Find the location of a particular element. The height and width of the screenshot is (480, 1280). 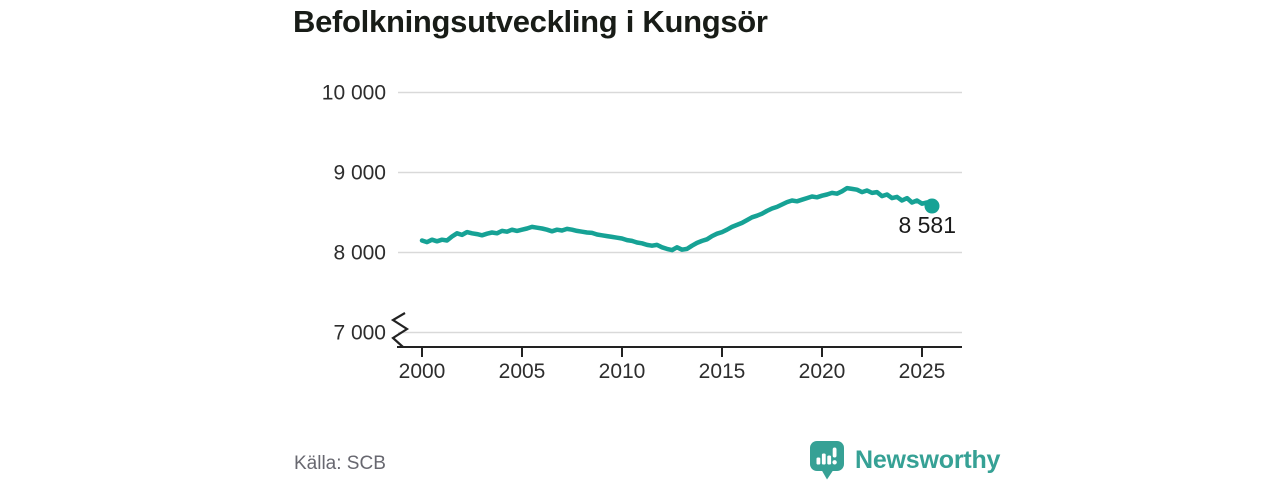

x-tick-label: 2005 is located at coordinates (522, 371).